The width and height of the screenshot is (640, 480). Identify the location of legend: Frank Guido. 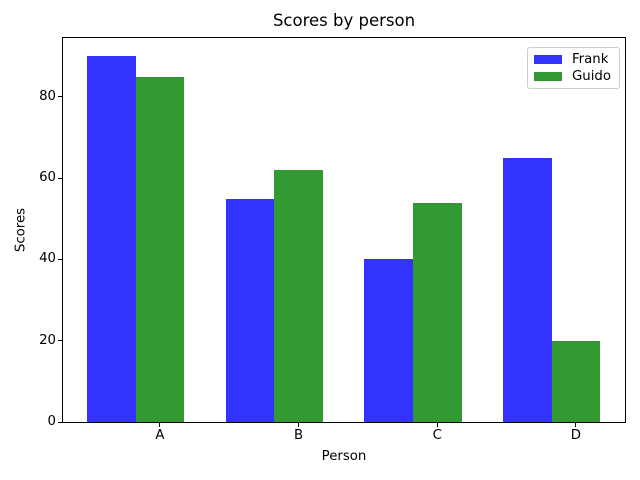
(573, 68).